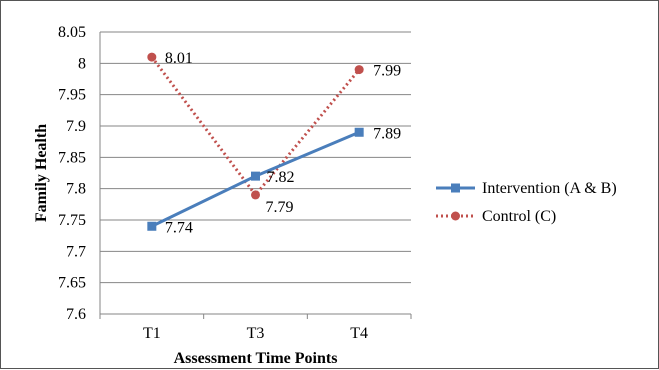 Image resolution: width=659 pixels, height=370 pixels. What do you see at coordinates (549, 188) in the screenshot?
I see `legend-label: Intervention (A & B)` at bounding box center [549, 188].